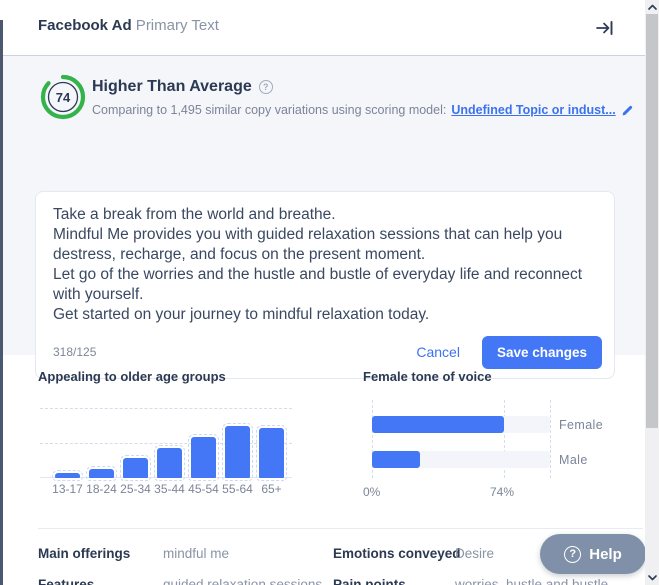  I want to click on scrollbar, so click(652, 292).